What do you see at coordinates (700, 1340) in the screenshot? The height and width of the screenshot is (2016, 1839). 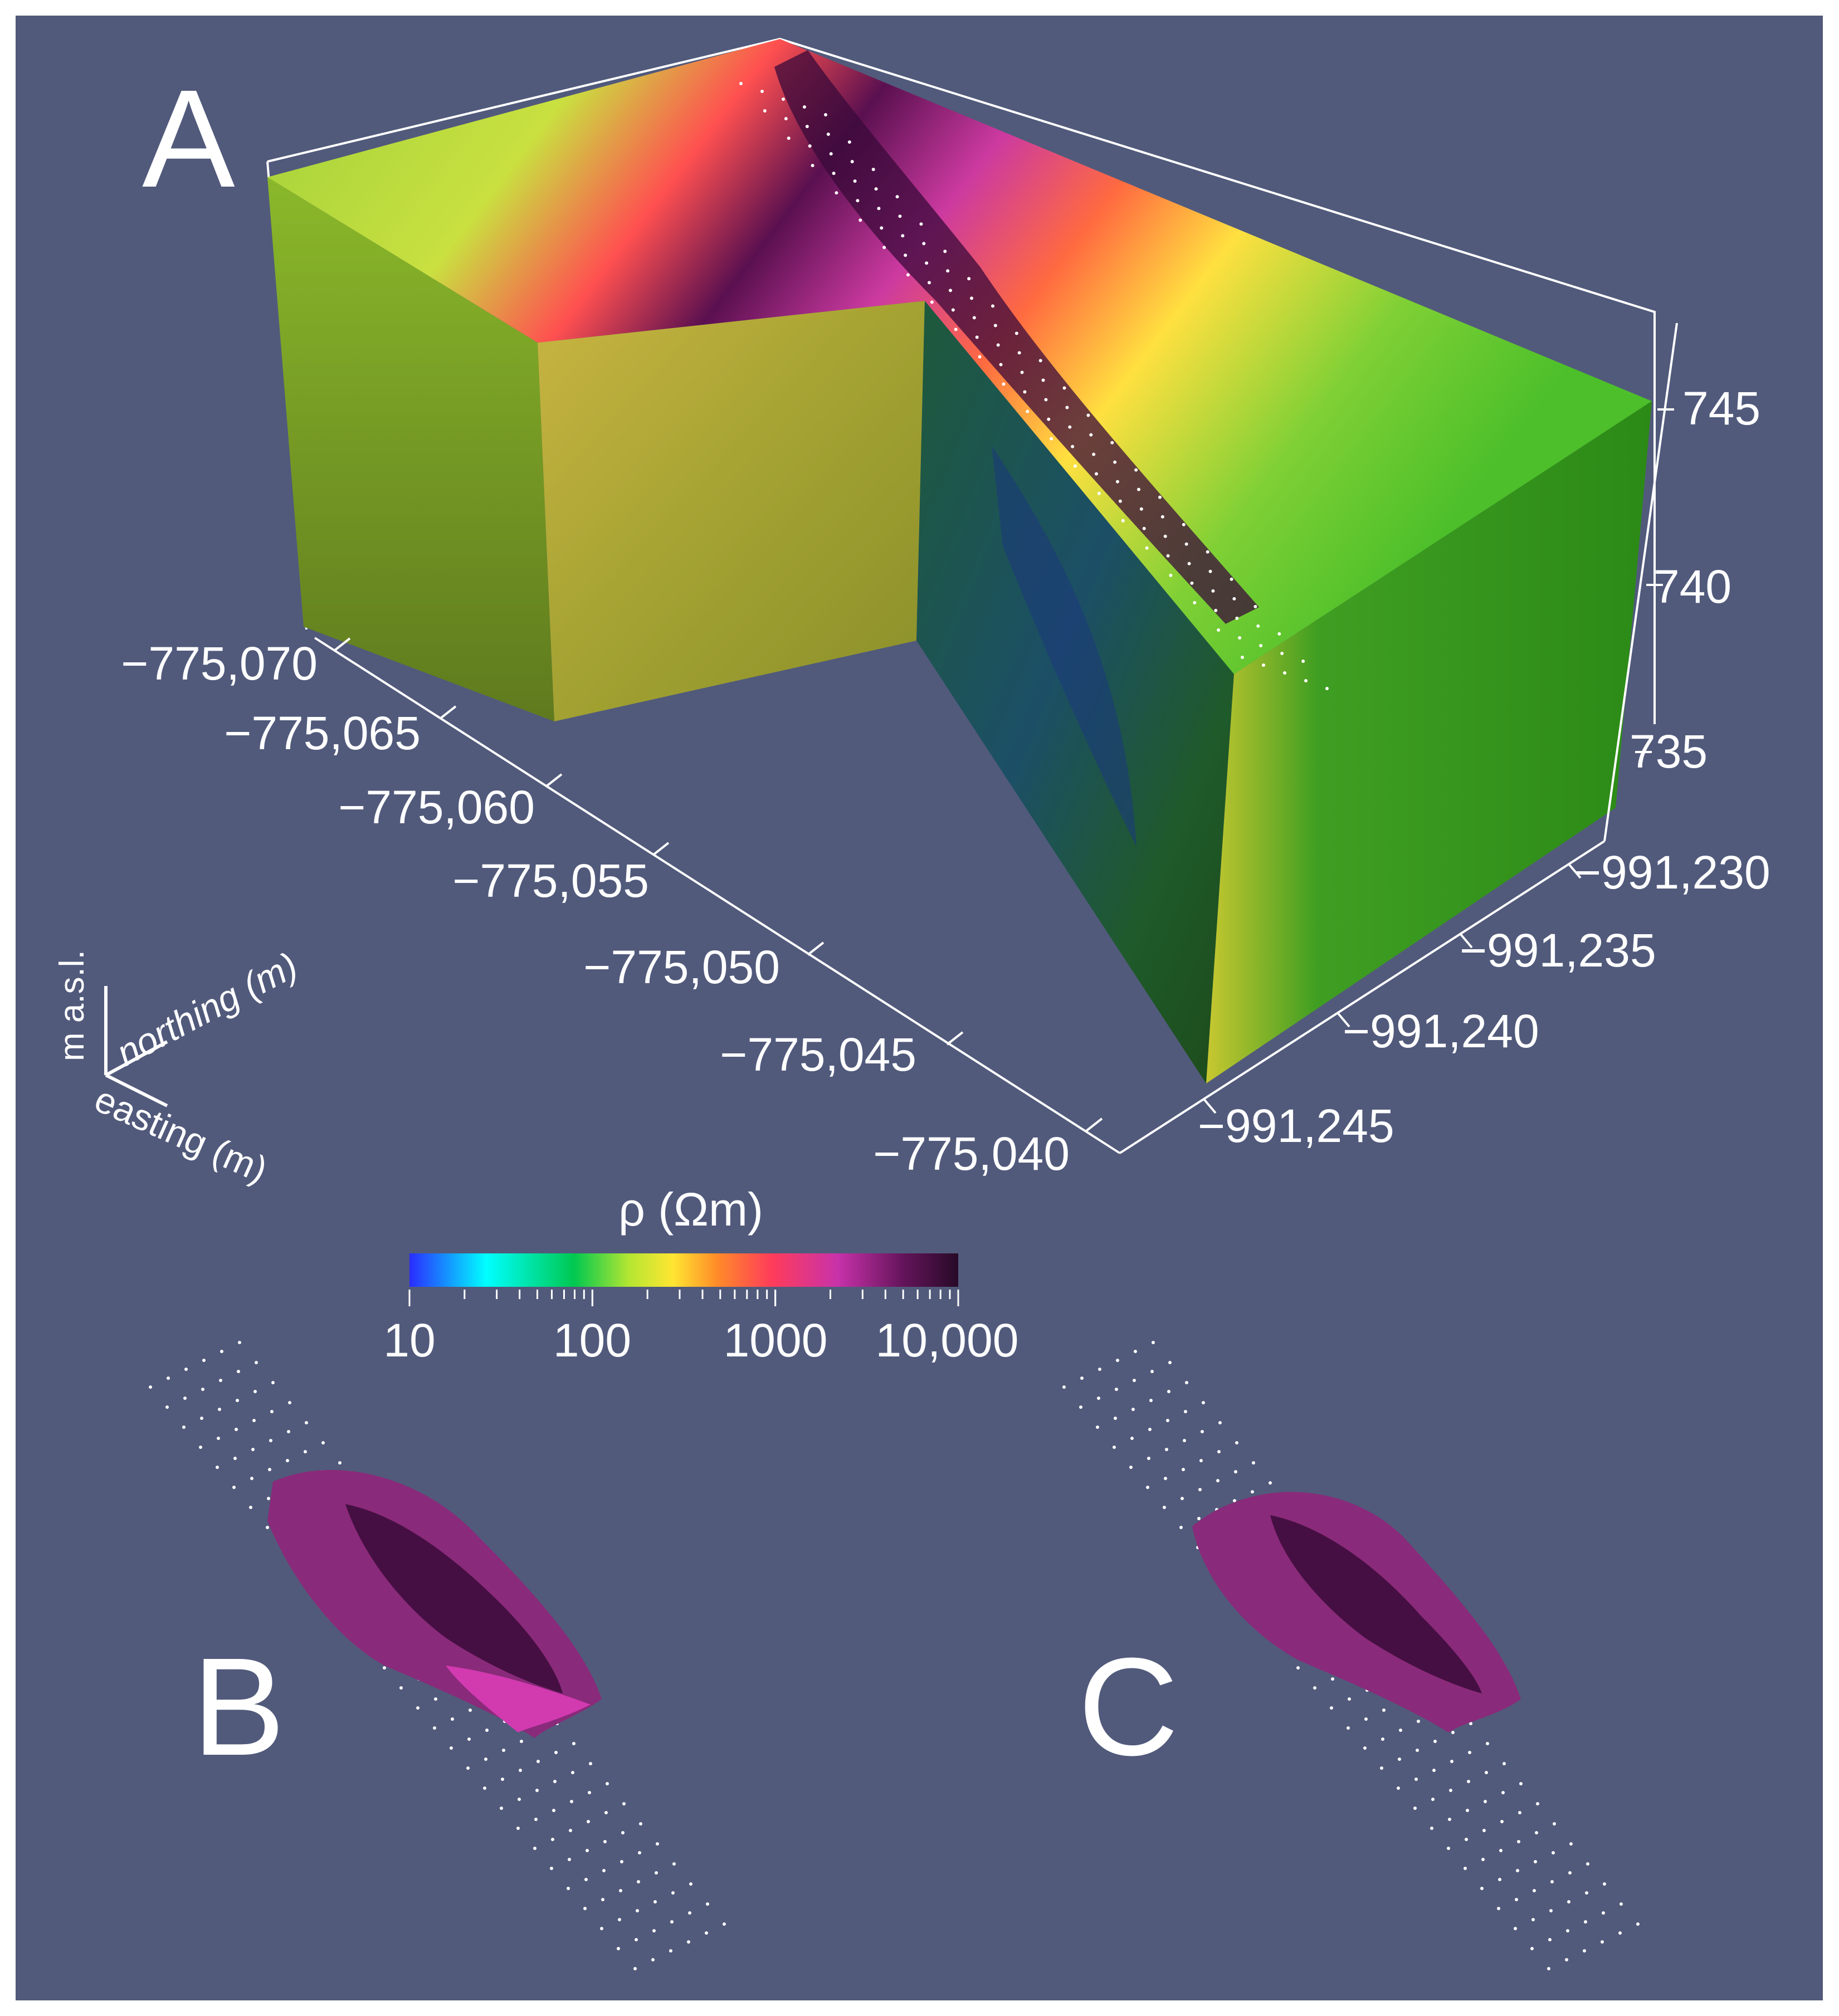 I see `colorbar-tick-labels: 10 100 1000 10,000` at bounding box center [700, 1340].